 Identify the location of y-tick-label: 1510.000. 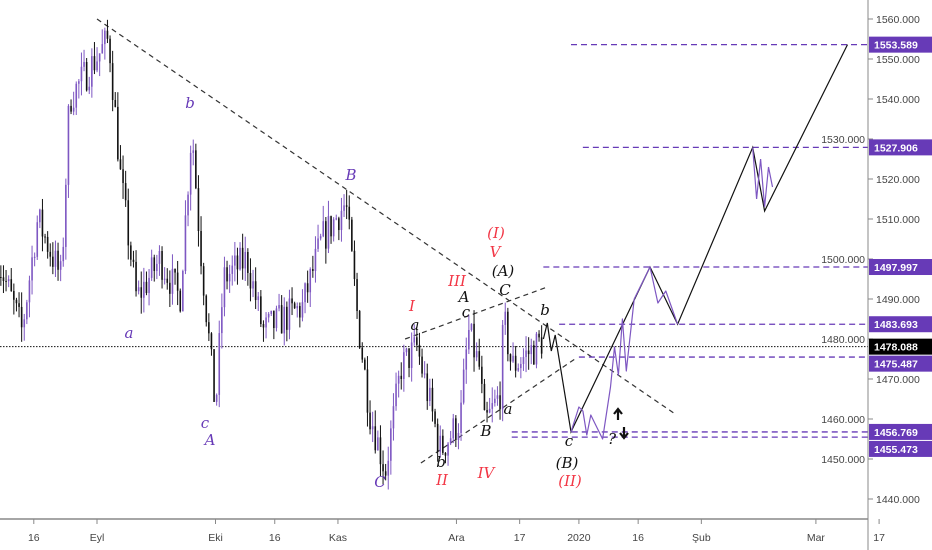
(898, 220).